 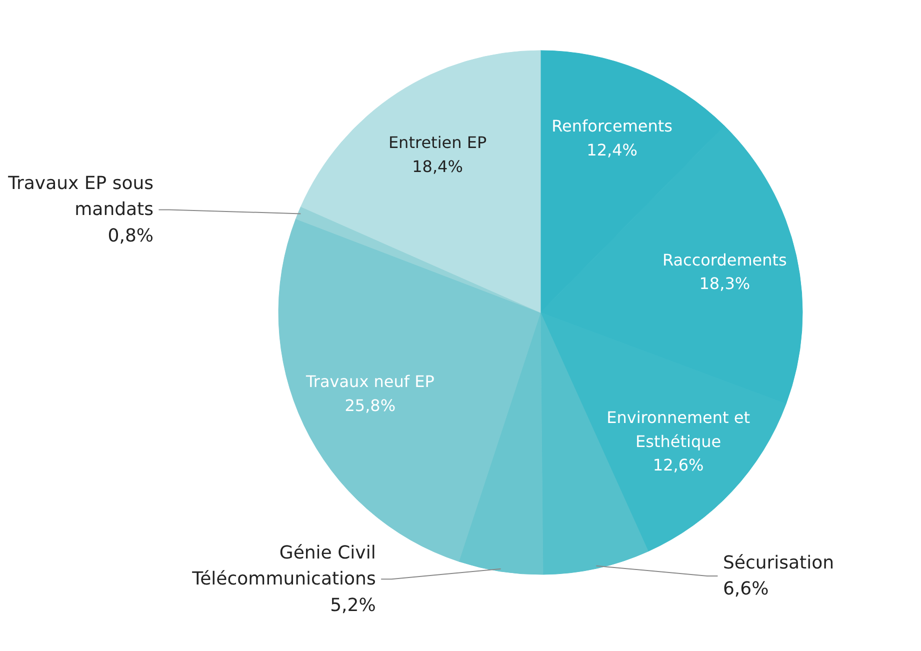 What do you see at coordinates (353, 605) in the screenshot?
I see `data-label: 5,2%` at bounding box center [353, 605].